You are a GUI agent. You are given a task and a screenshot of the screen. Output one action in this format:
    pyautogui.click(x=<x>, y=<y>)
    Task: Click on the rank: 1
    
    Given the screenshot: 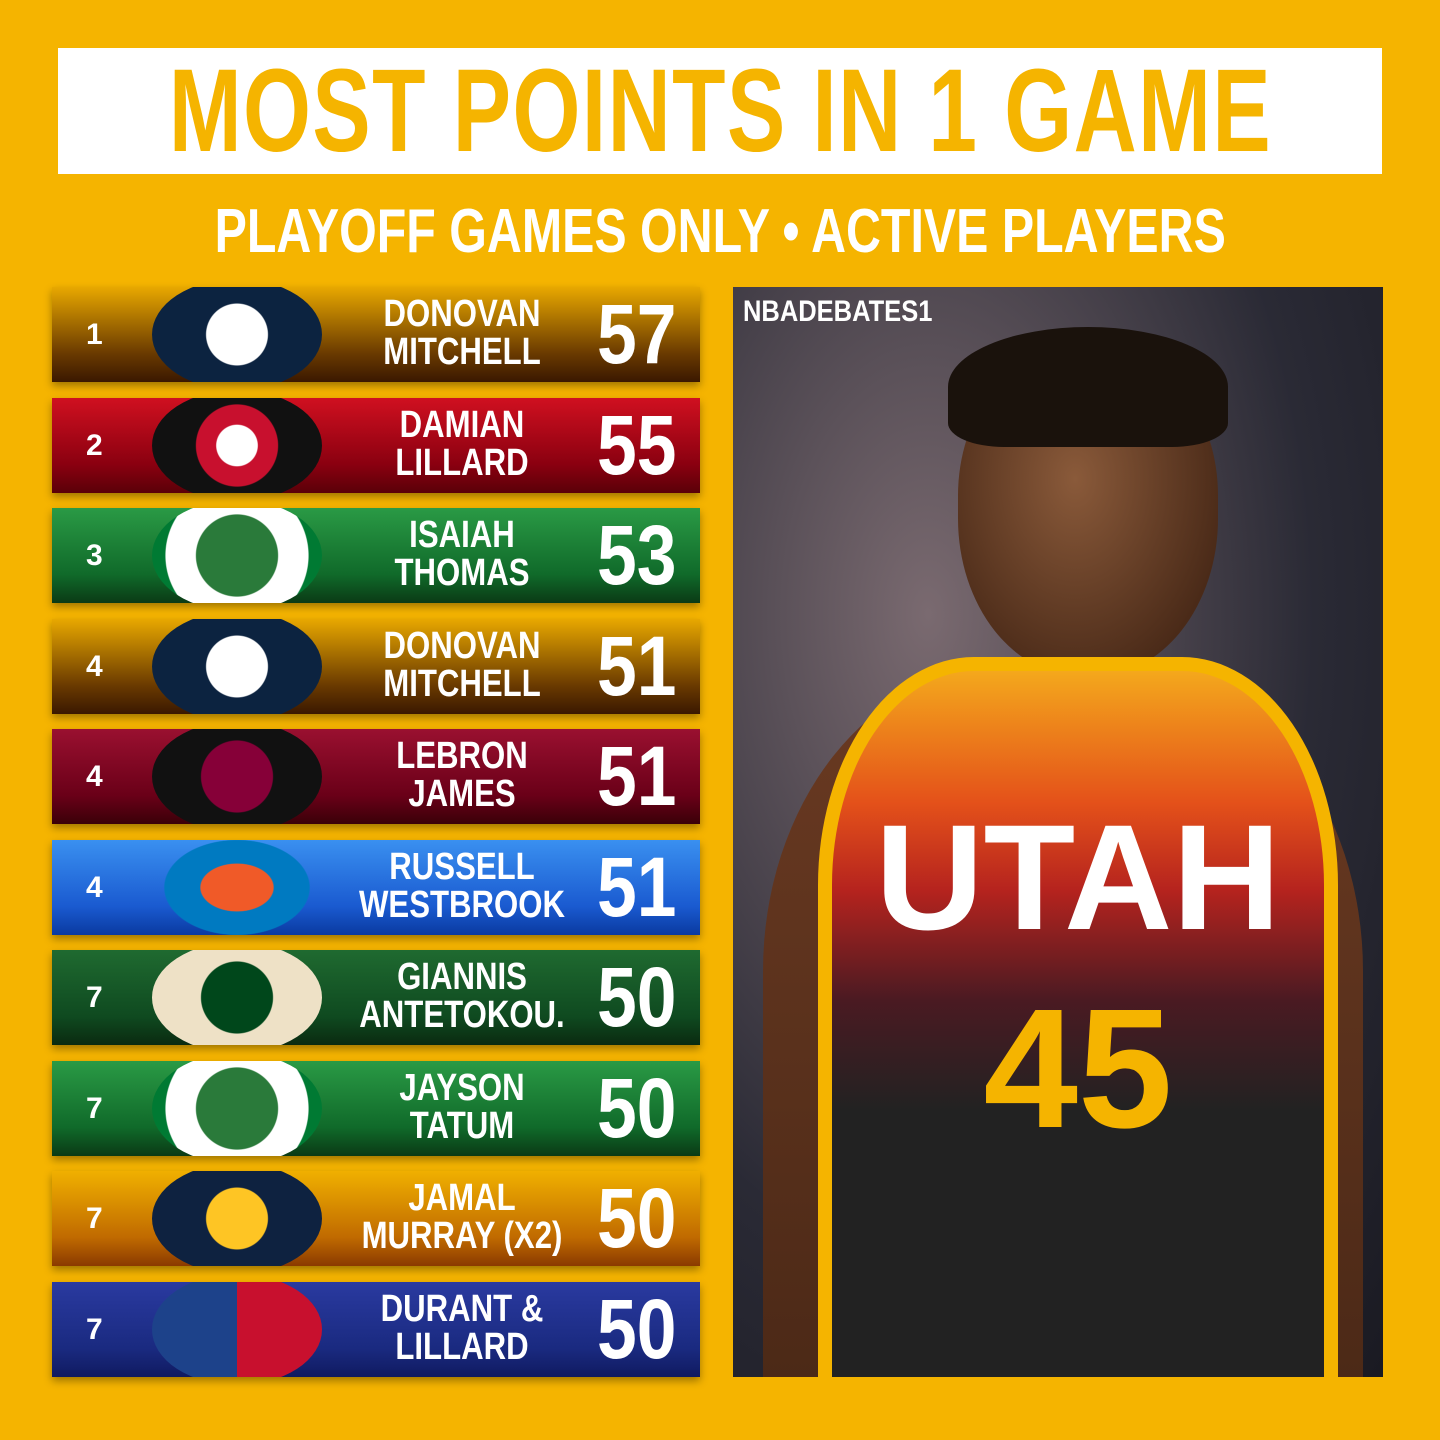 What is the action you would take?
    pyautogui.click(x=94, y=334)
    